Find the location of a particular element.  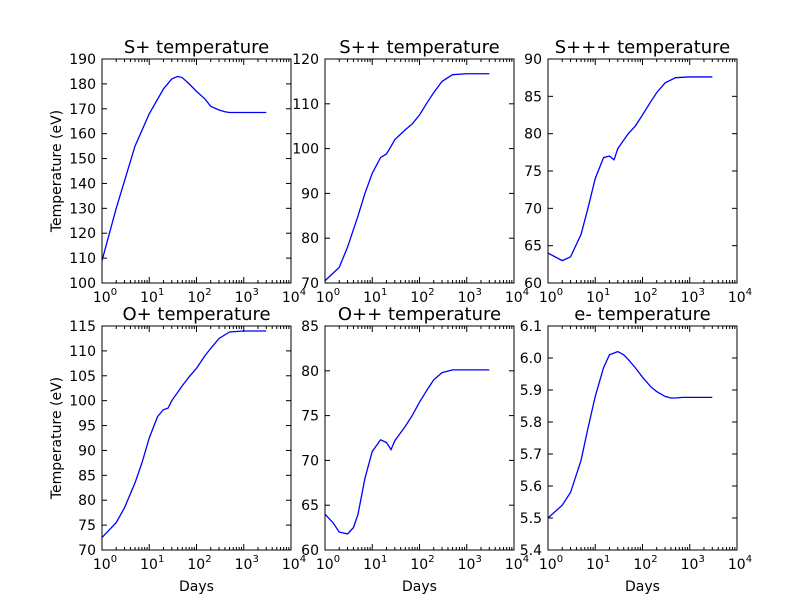

y-tick-label: 160 is located at coordinates (82, 135).